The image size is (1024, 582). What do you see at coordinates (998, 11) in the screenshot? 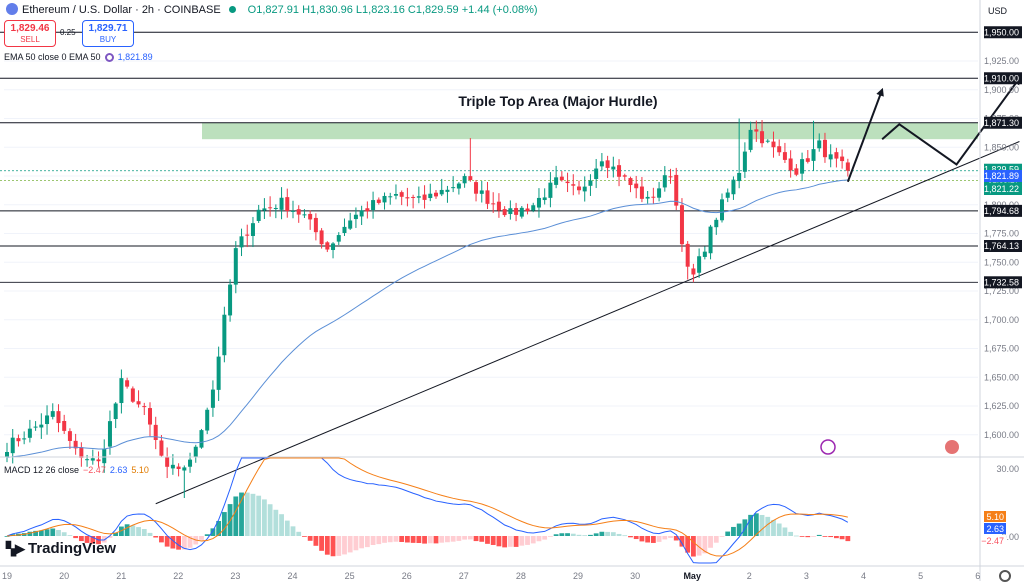
I see `currency-selector: USD` at bounding box center [998, 11].